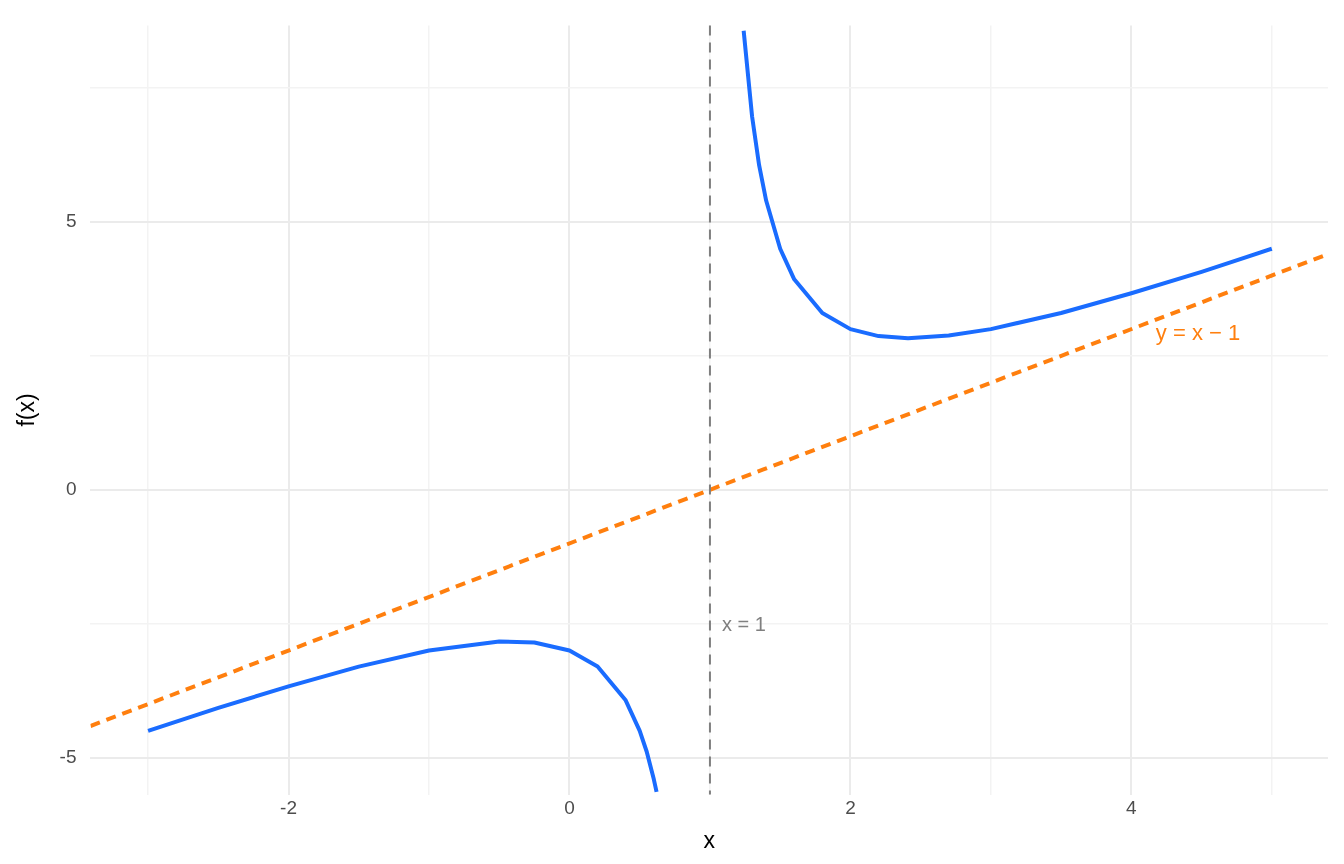 Image resolution: width=1344 pixels, height=864 pixels. What do you see at coordinates (71, 489) in the screenshot?
I see `y-tick-label: 0` at bounding box center [71, 489].